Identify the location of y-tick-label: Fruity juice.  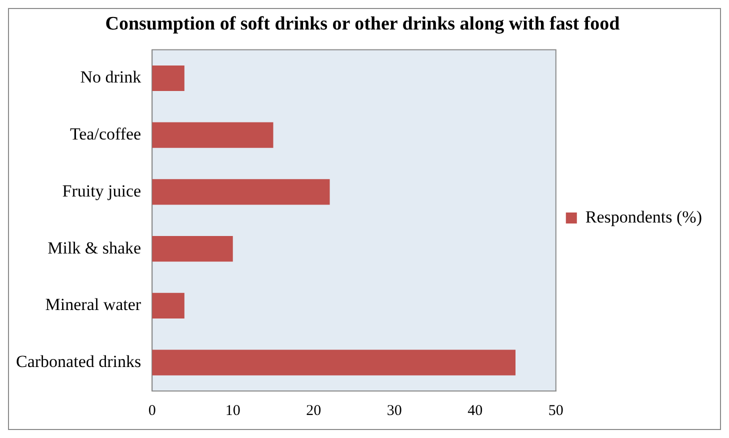
(102, 190).